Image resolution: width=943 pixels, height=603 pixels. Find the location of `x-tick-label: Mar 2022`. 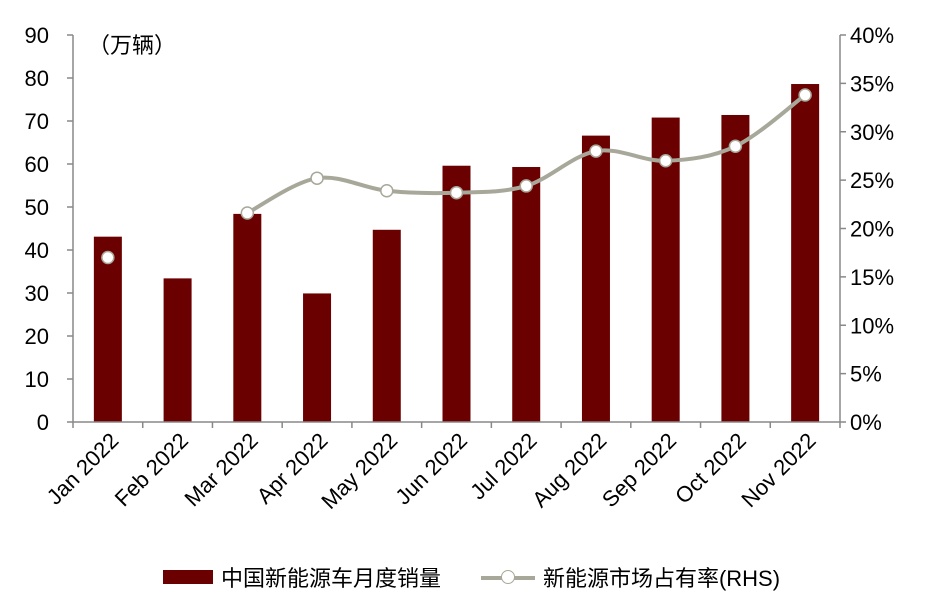

x-tick-label: Mar 2022 is located at coordinates (220, 469).